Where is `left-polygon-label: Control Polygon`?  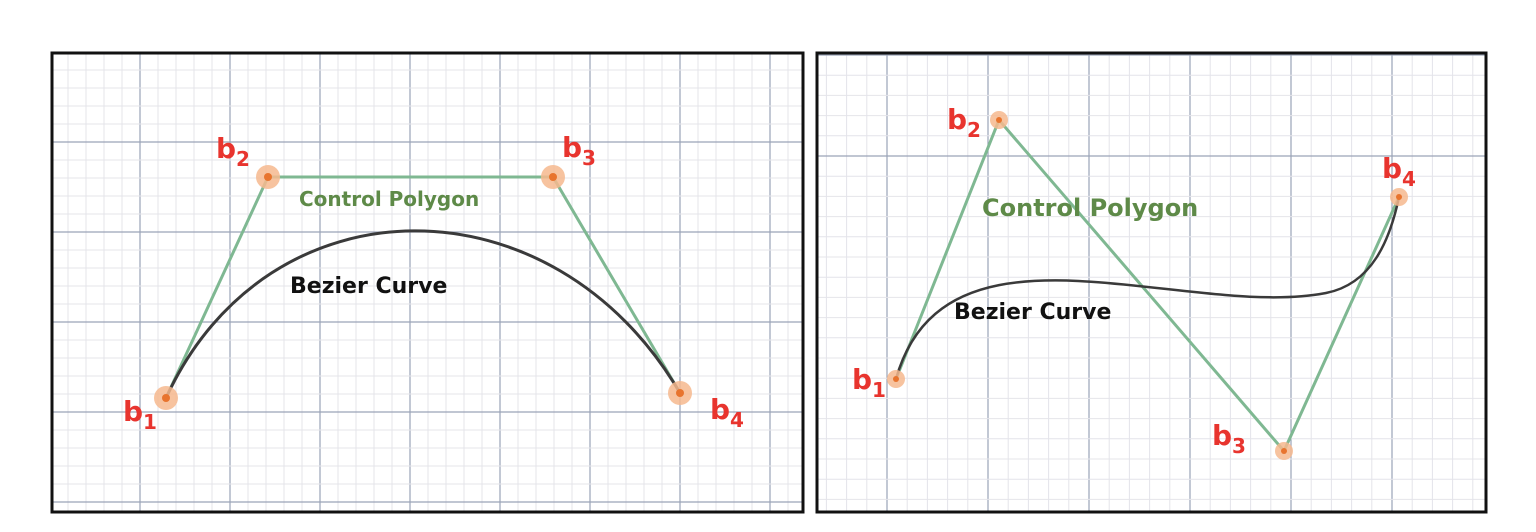
left-polygon-label: Control Polygon is located at coordinates (389, 199).